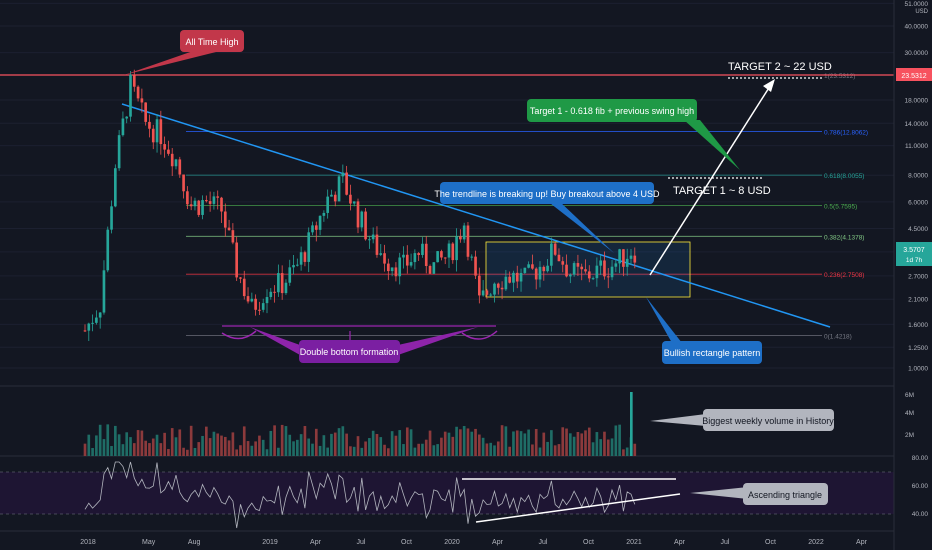  Describe the element at coordinates (838, 336) in the screenshot. I see `fib-level-label: 0(1.4218)` at that location.